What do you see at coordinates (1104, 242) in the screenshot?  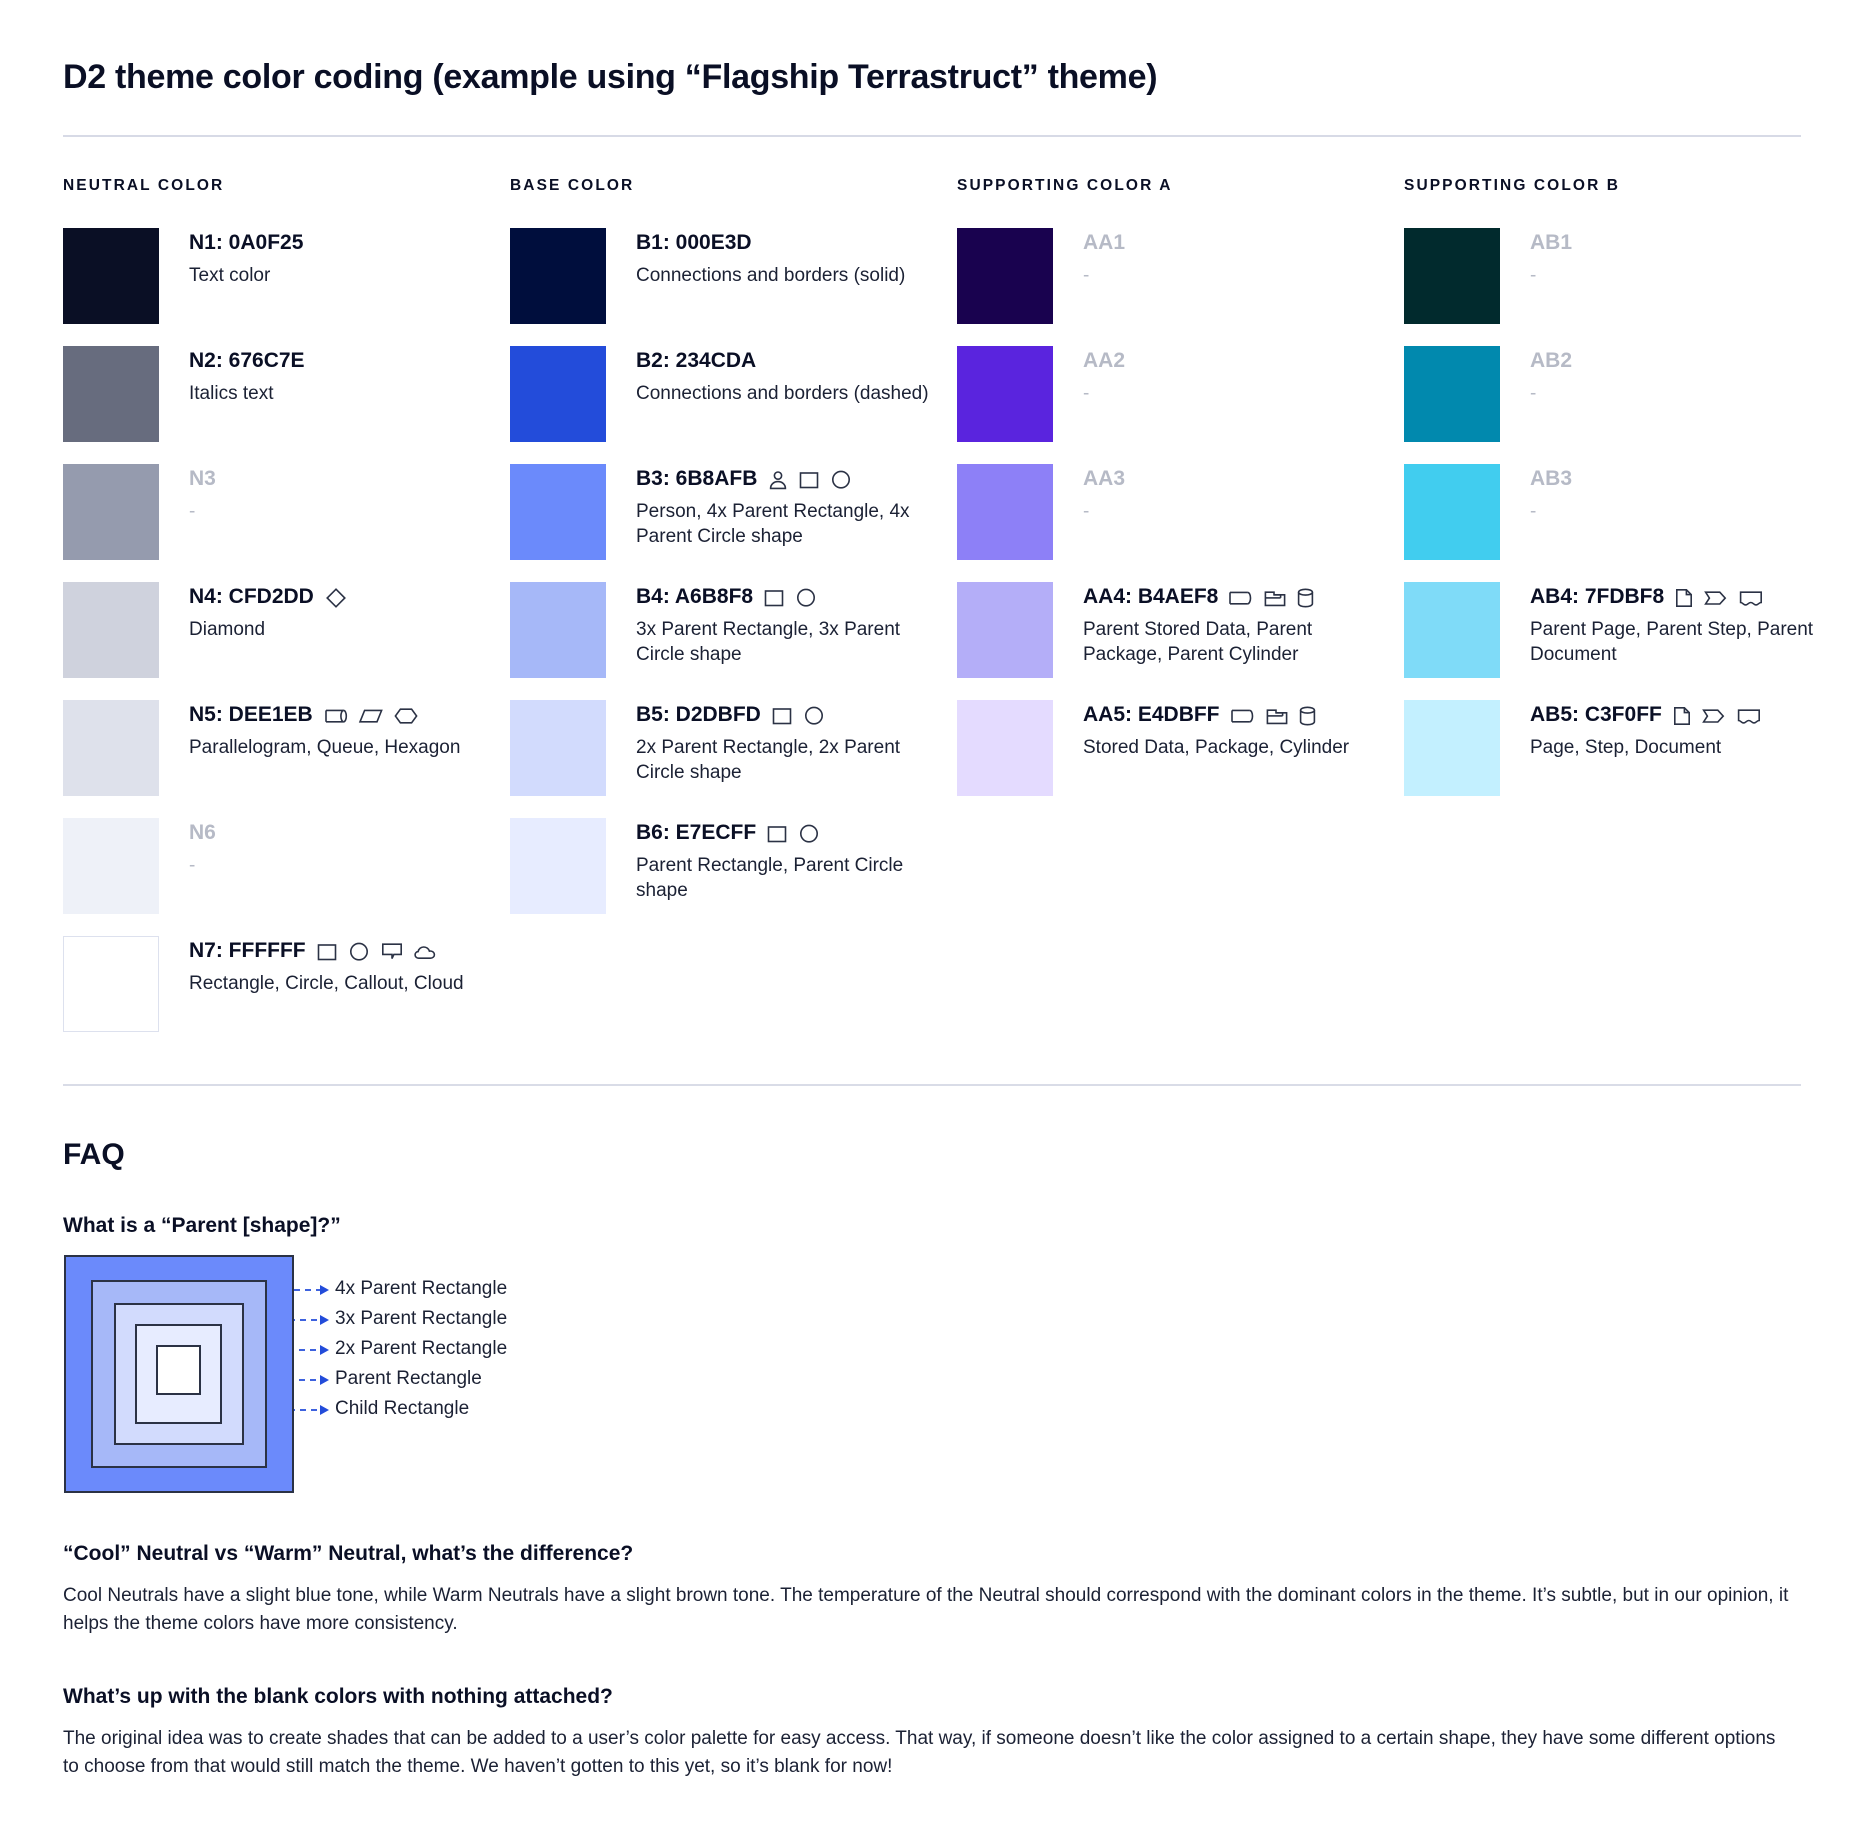 I see `swatch-name: AA1` at bounding box center [1104, 242].